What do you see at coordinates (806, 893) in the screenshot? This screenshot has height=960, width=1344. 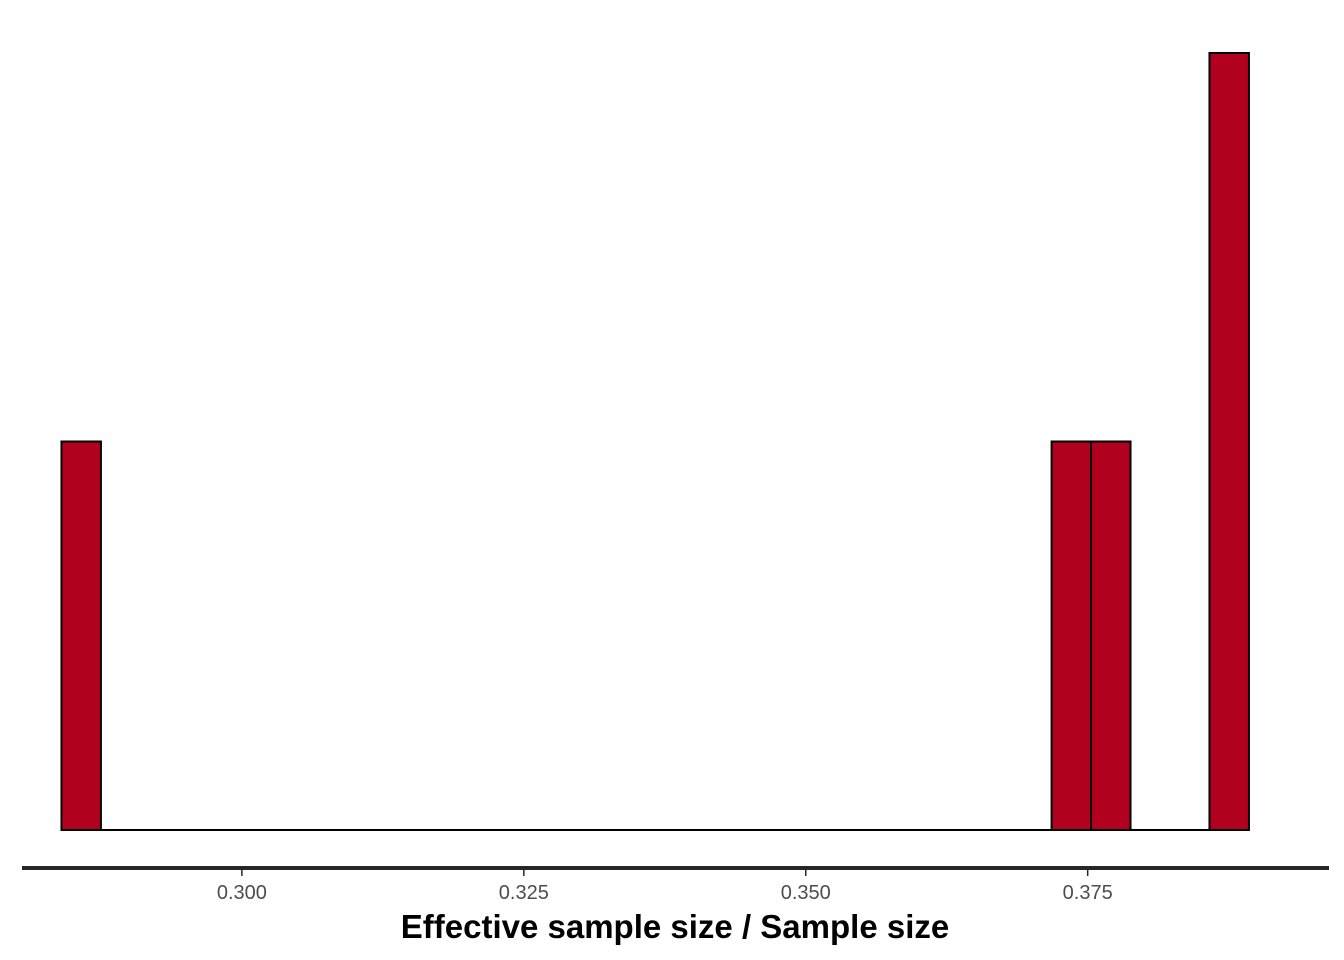 I see `x-tick-label: 0.350` at bounding box center [806, 893].